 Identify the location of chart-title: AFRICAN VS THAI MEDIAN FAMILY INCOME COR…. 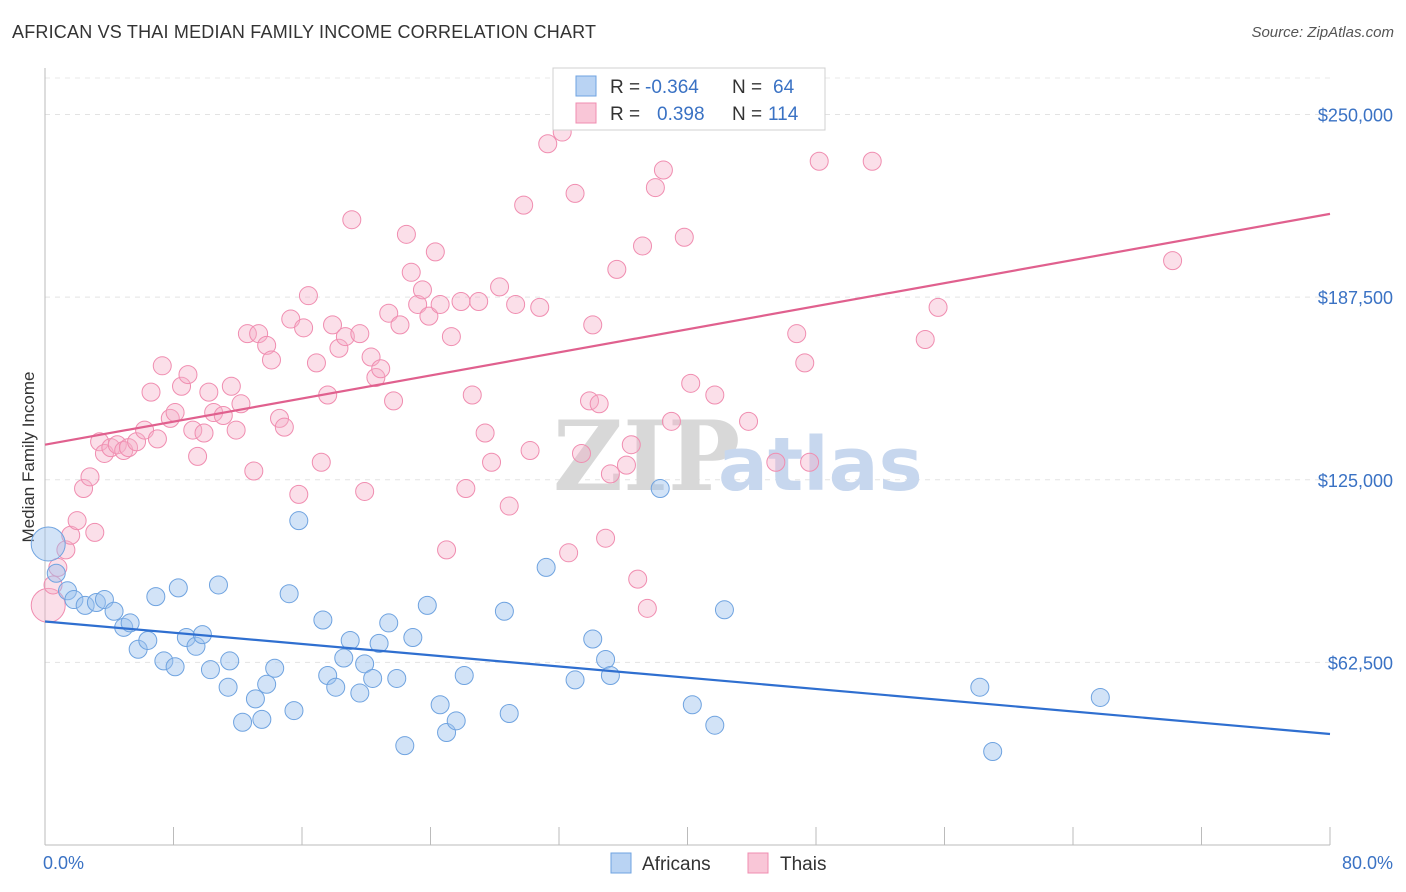
(304, 32).